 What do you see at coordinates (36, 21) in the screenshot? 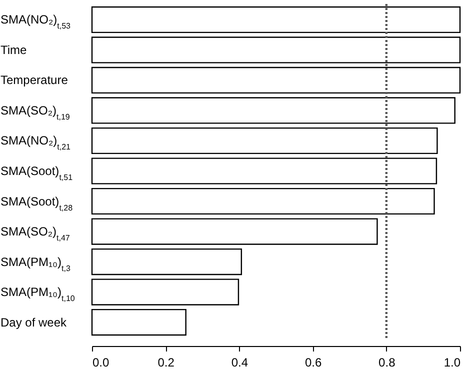
I see `y-tick-label: SMA(NO₂)$_{t,53}$` at bounding box center [36, 21].